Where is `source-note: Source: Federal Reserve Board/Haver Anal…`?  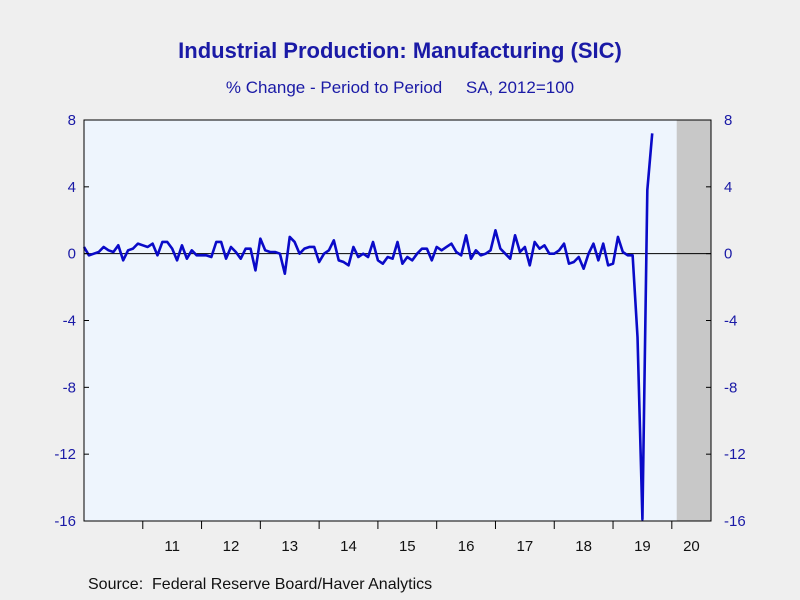
source-note: Source: Federal Reserve Board/Haver Anal… is located at coordinates (260, 584).